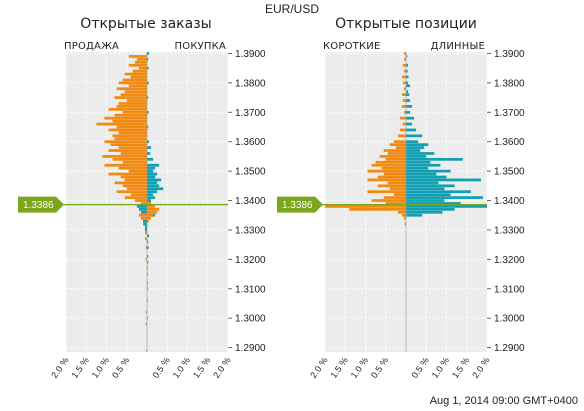 The image size is (584, 411). I want to click on y-tick-label: 1.3600, so click(509, 142).